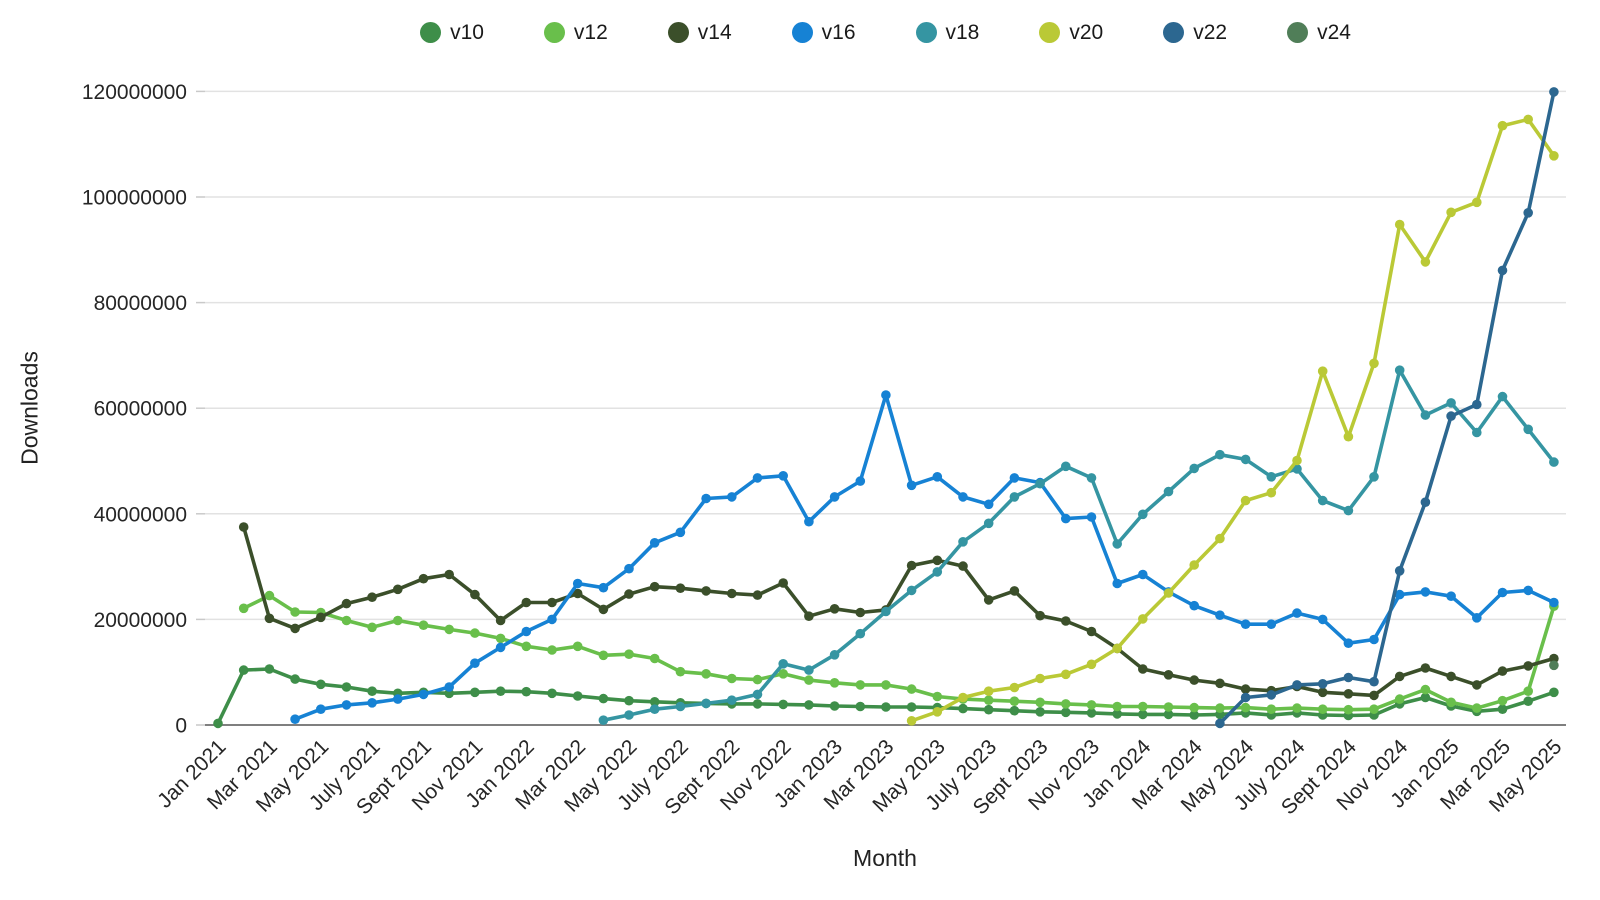  What do you see at coordinates (1319, 32) in the screenshot?
I see `legend-item-v24: v24` at bounding box center [1319, 32].